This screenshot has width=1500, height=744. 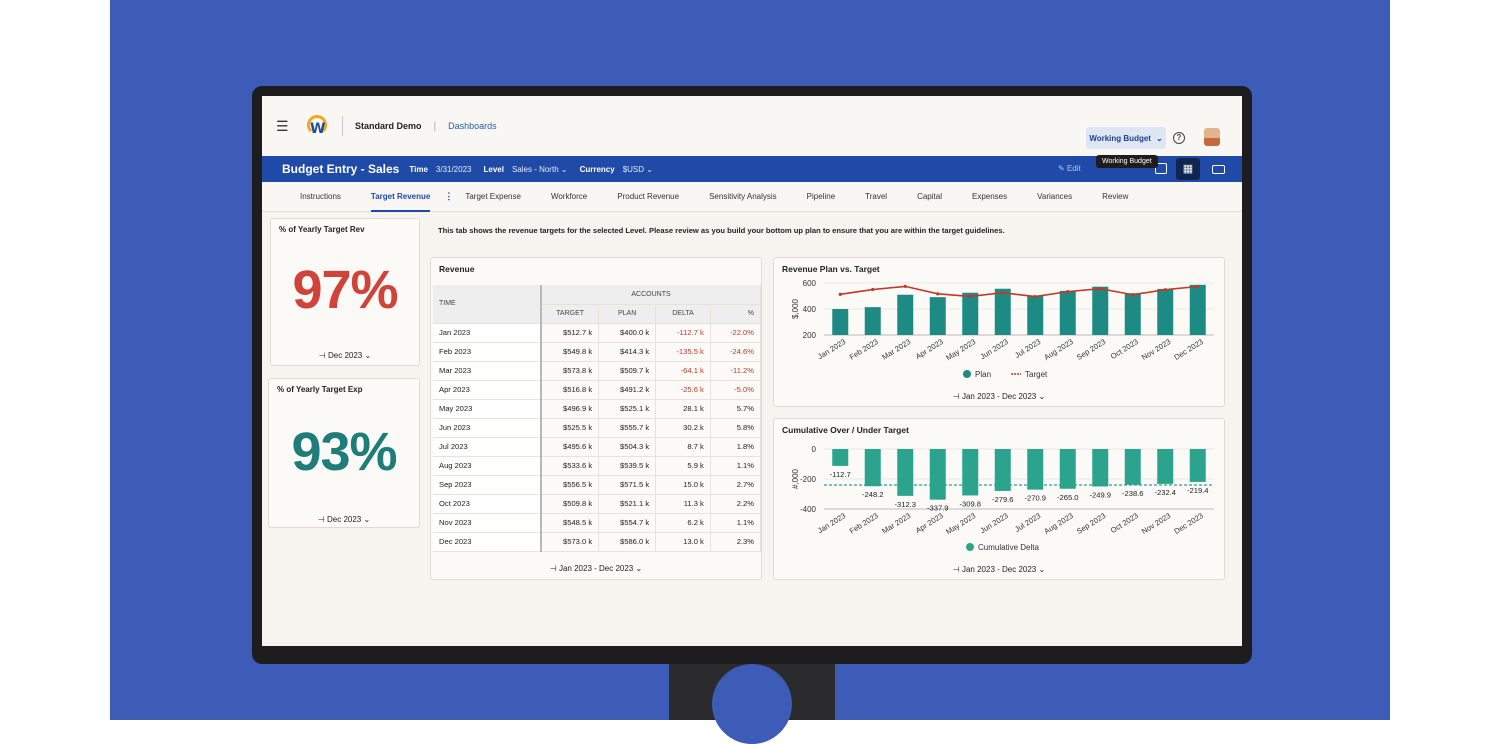 I want to click on table-cell: $548.5 k, so click(x=570, y=523).